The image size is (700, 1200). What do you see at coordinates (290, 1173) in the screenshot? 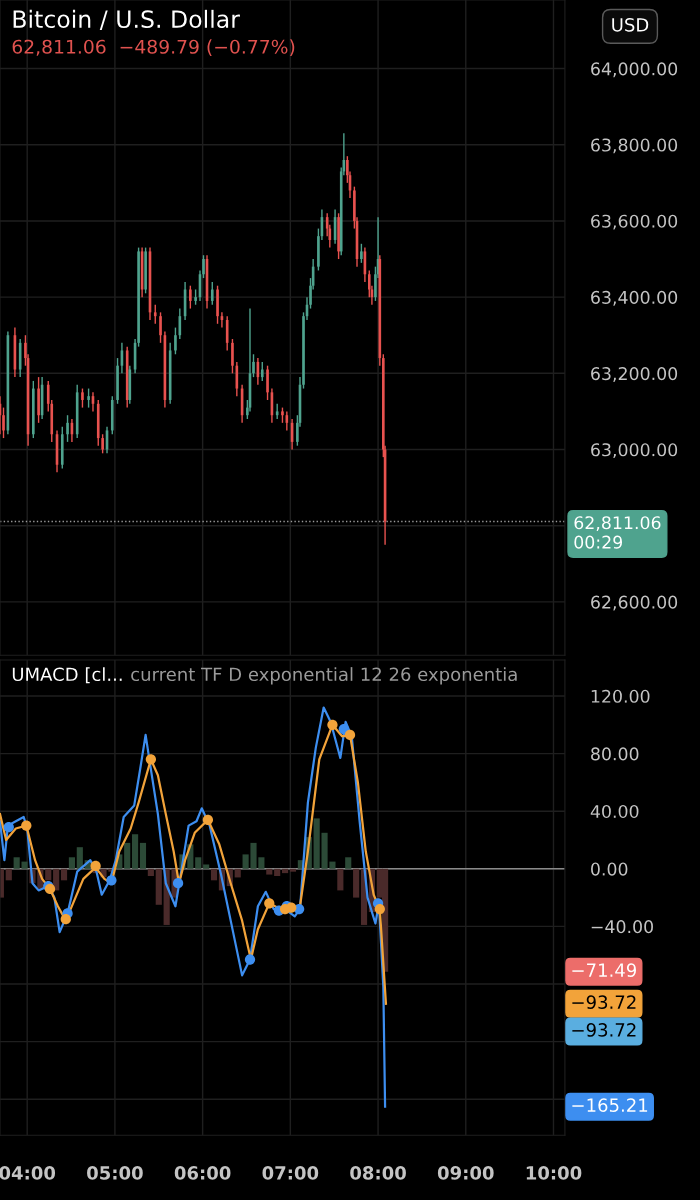
I see `x-tick-label: 07:00` at bounding box center [290, 1173].